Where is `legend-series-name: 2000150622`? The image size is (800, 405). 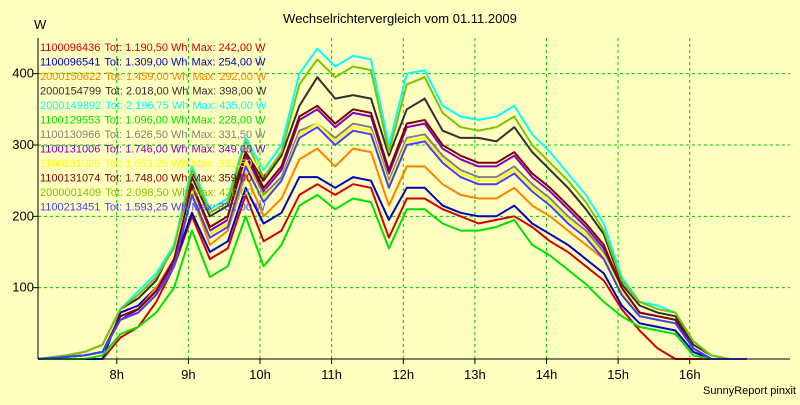 legend-series-name: 2000150622 is located at coordinates (70, 77).